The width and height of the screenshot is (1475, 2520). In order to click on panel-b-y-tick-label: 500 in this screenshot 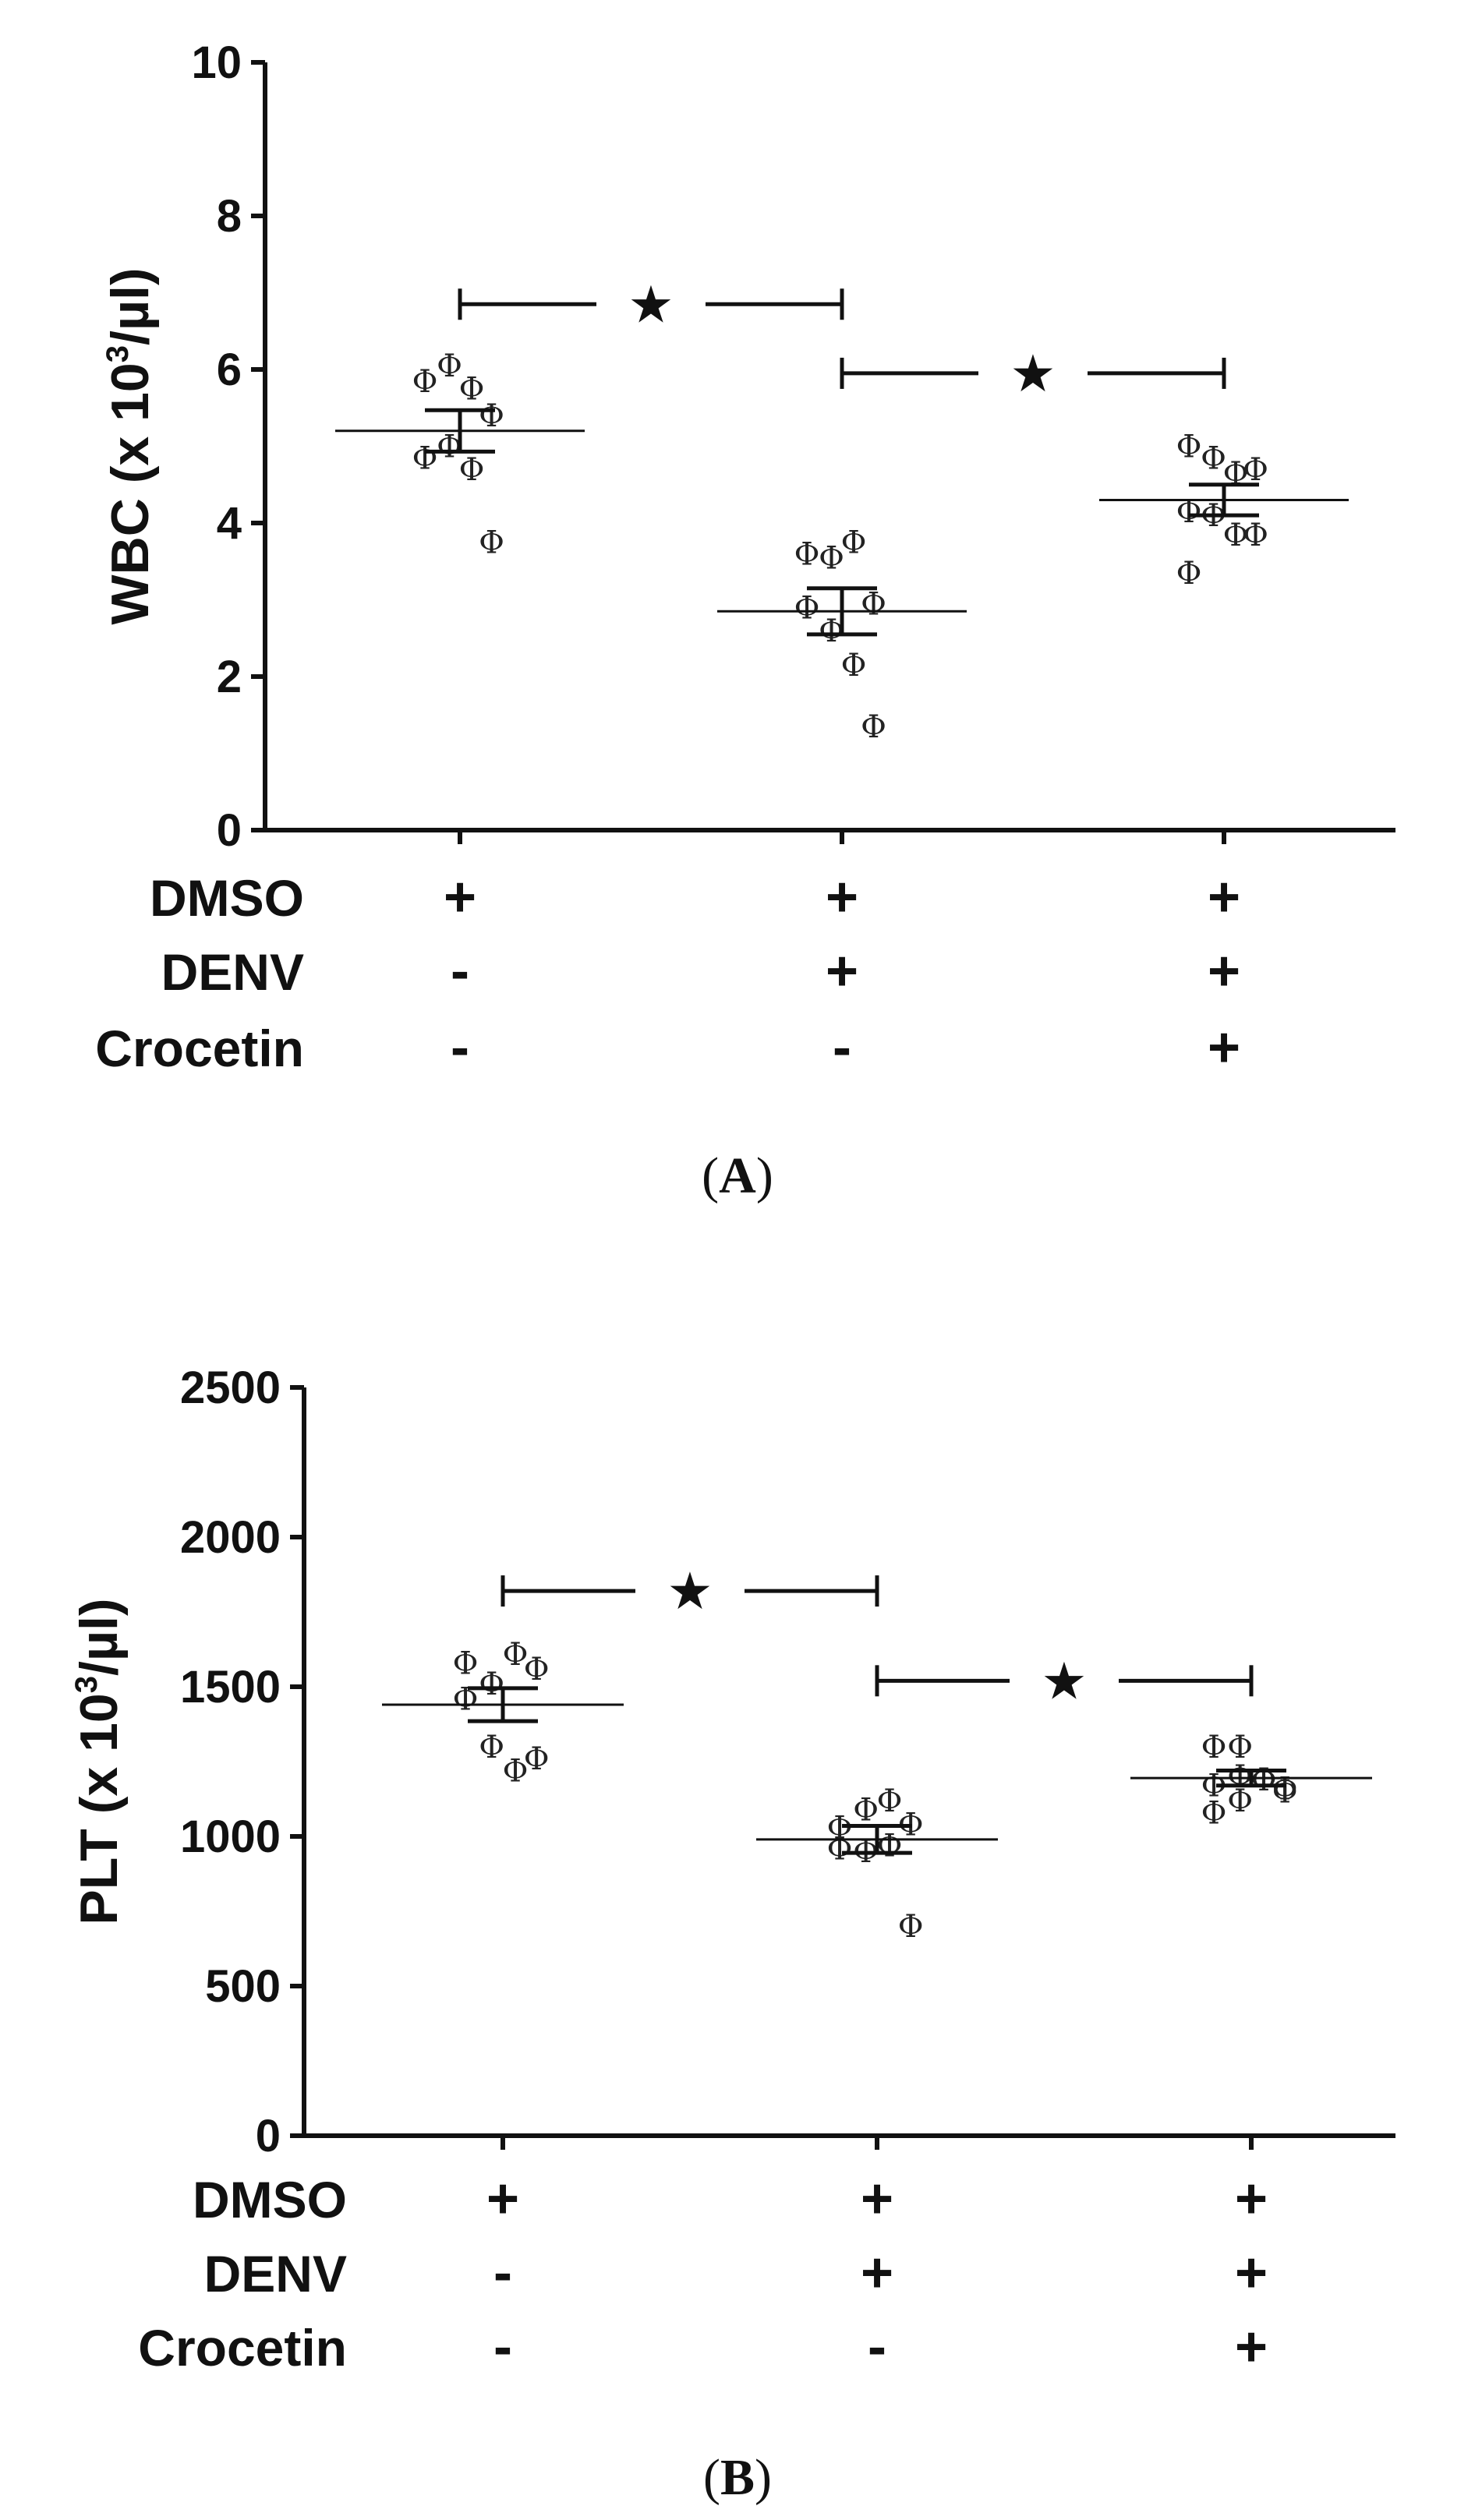, I will do `click(243, 1987)`.